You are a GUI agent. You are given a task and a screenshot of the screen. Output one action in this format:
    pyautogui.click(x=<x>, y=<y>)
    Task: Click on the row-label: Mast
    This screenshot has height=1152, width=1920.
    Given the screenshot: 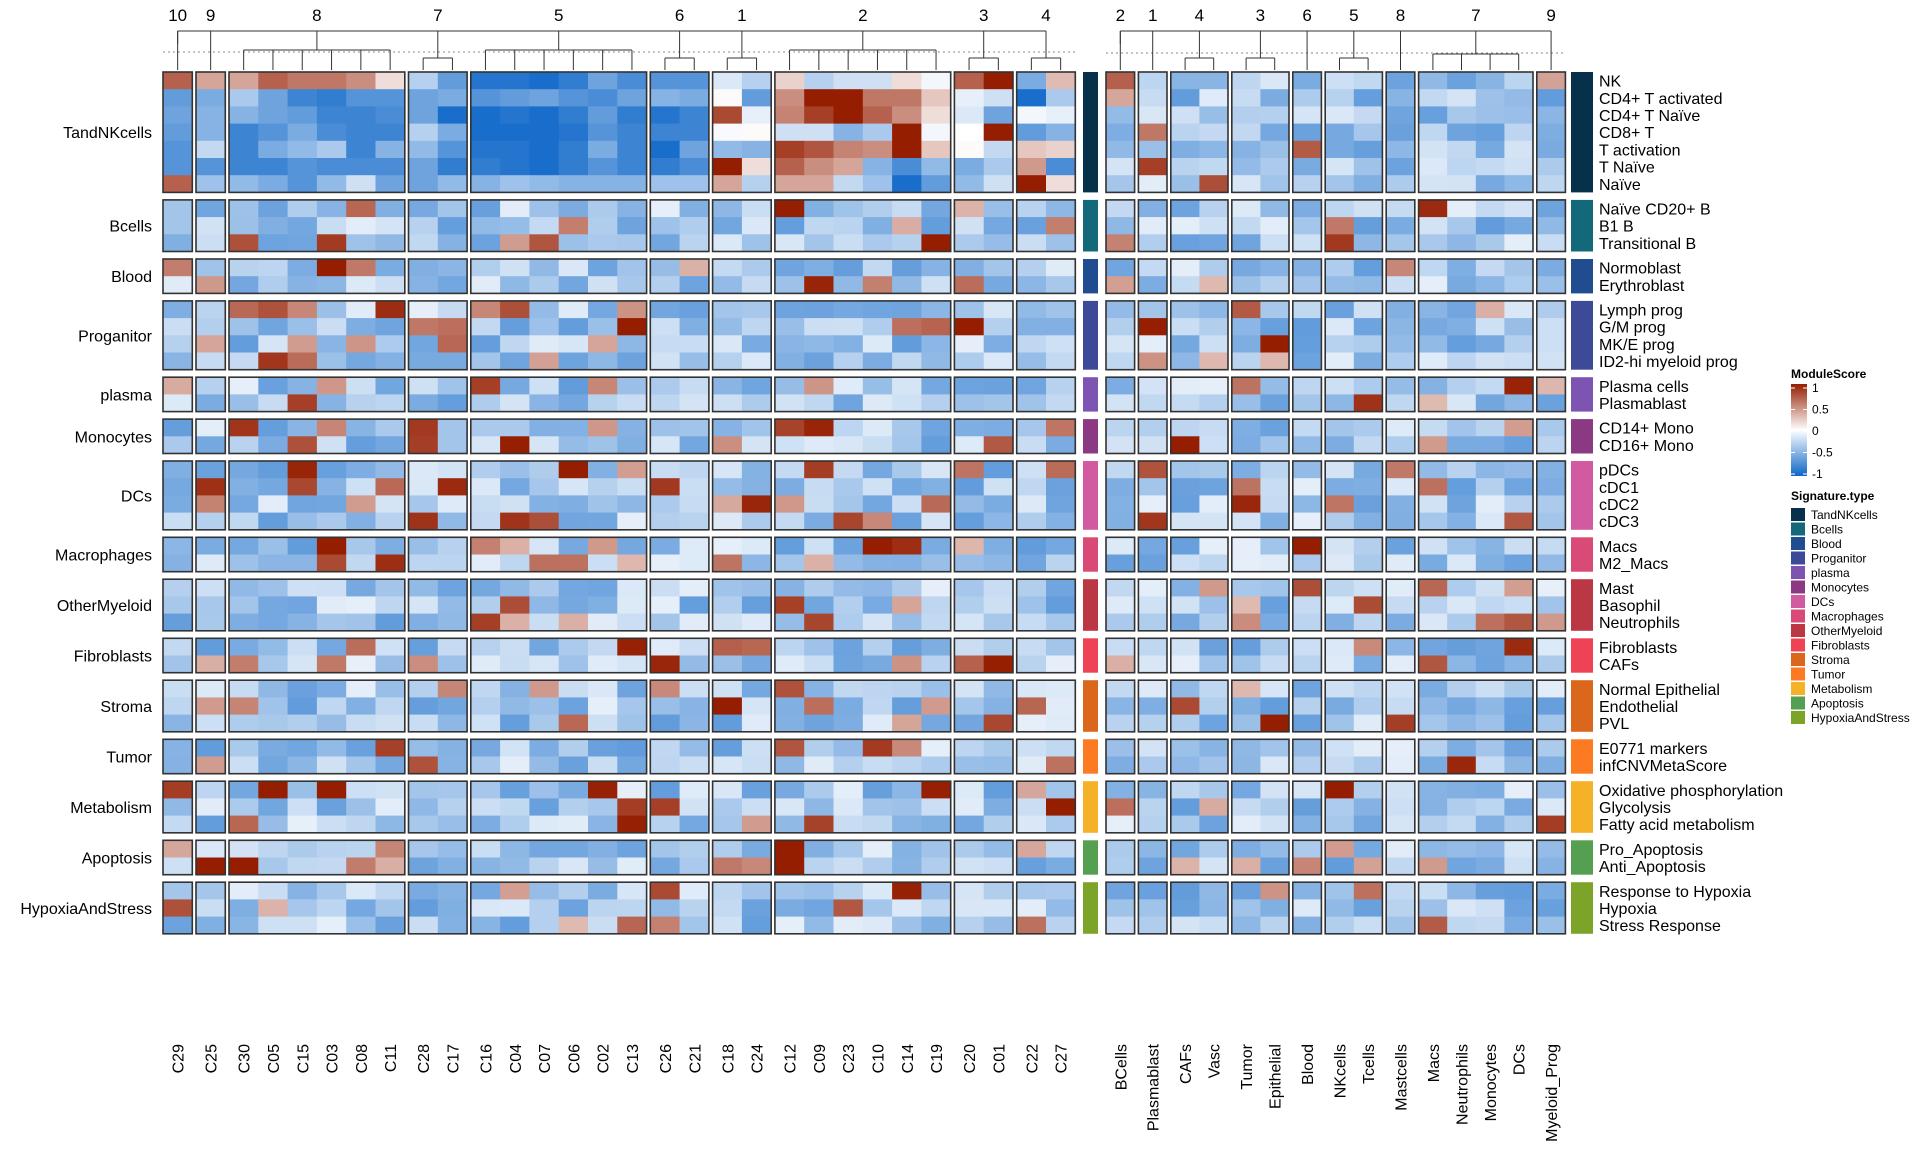 What is the action you would take?
    pyautogui.click(x=1616, y=589)
    